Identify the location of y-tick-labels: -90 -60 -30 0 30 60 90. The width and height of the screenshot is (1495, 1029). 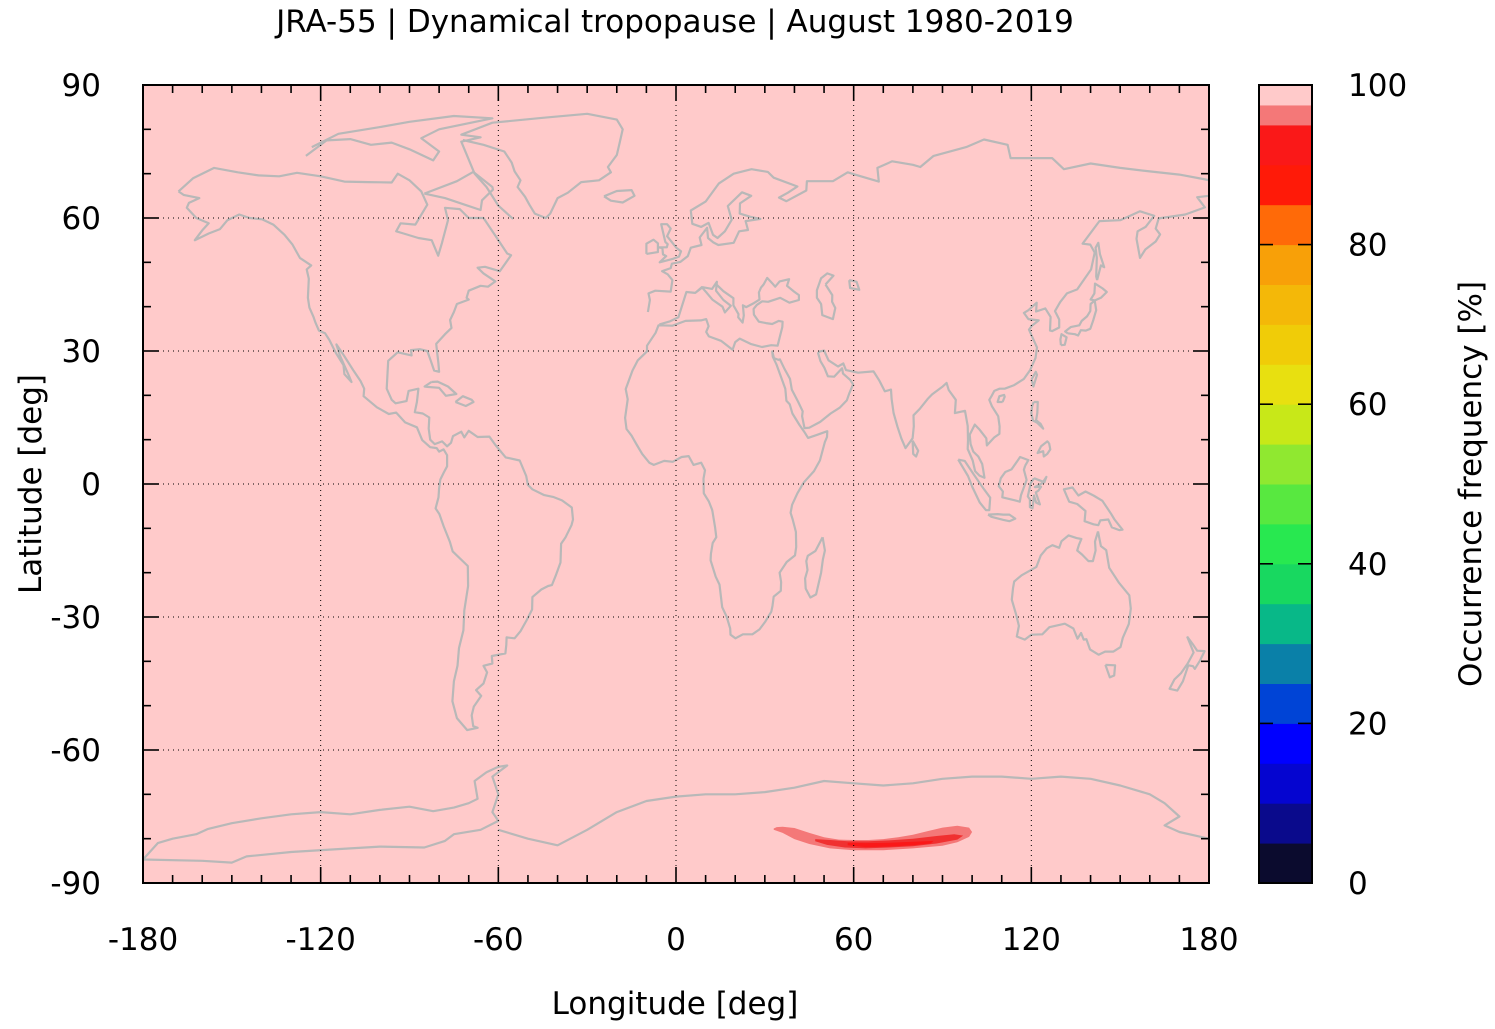
(75, 485).